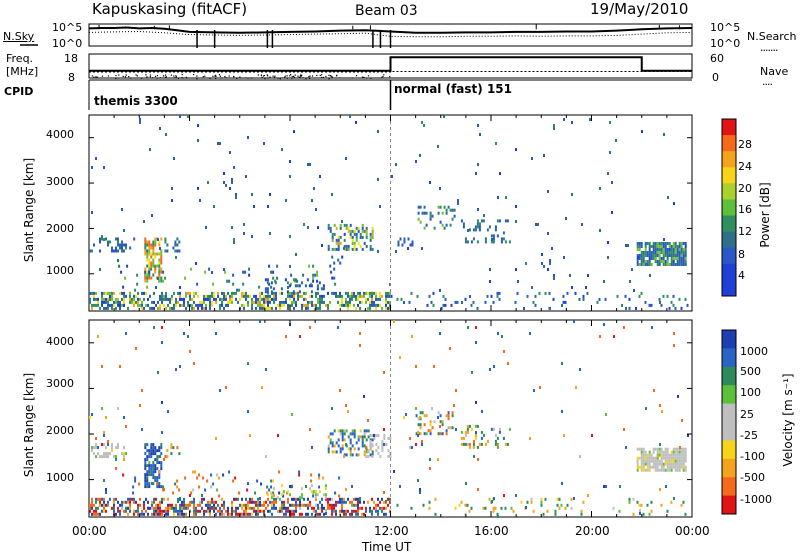 This screenshot has height=554, width=800. I want to click on power-colorbar-swatch, so click(729, 175).